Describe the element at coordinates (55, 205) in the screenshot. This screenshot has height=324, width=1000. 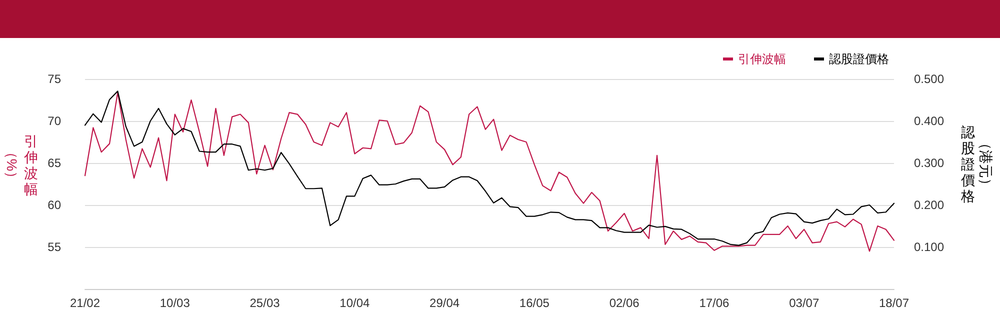
I see `y-tick-label: 60` at that location.